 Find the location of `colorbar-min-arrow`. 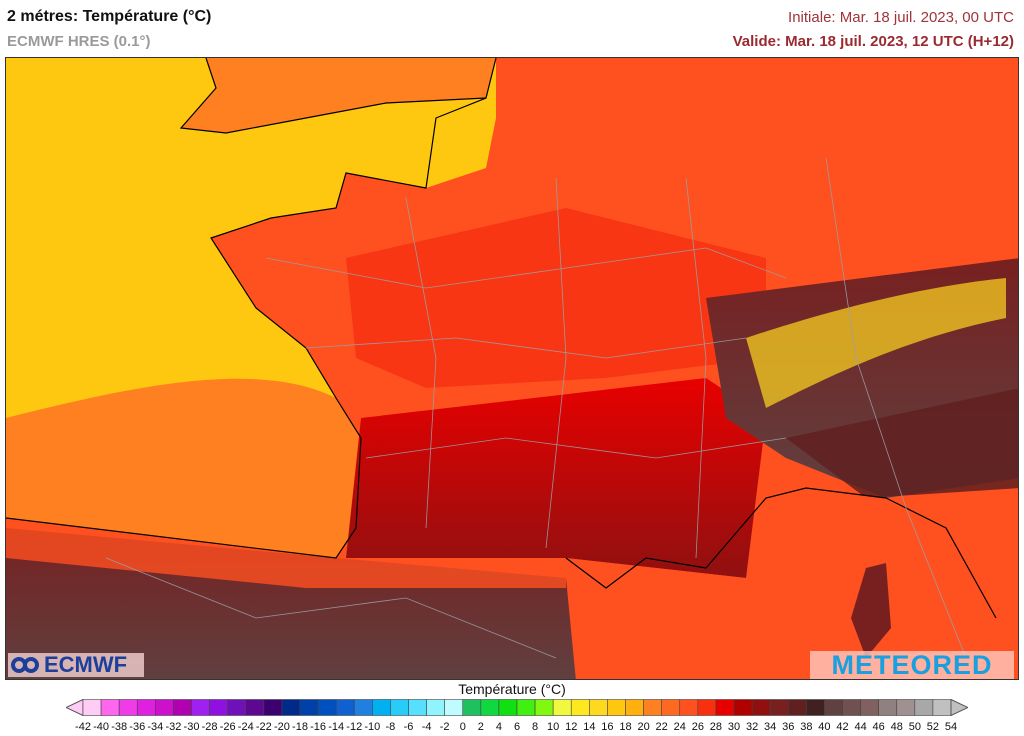

colorbar-min-arrow is located at coordinates (75, 707).